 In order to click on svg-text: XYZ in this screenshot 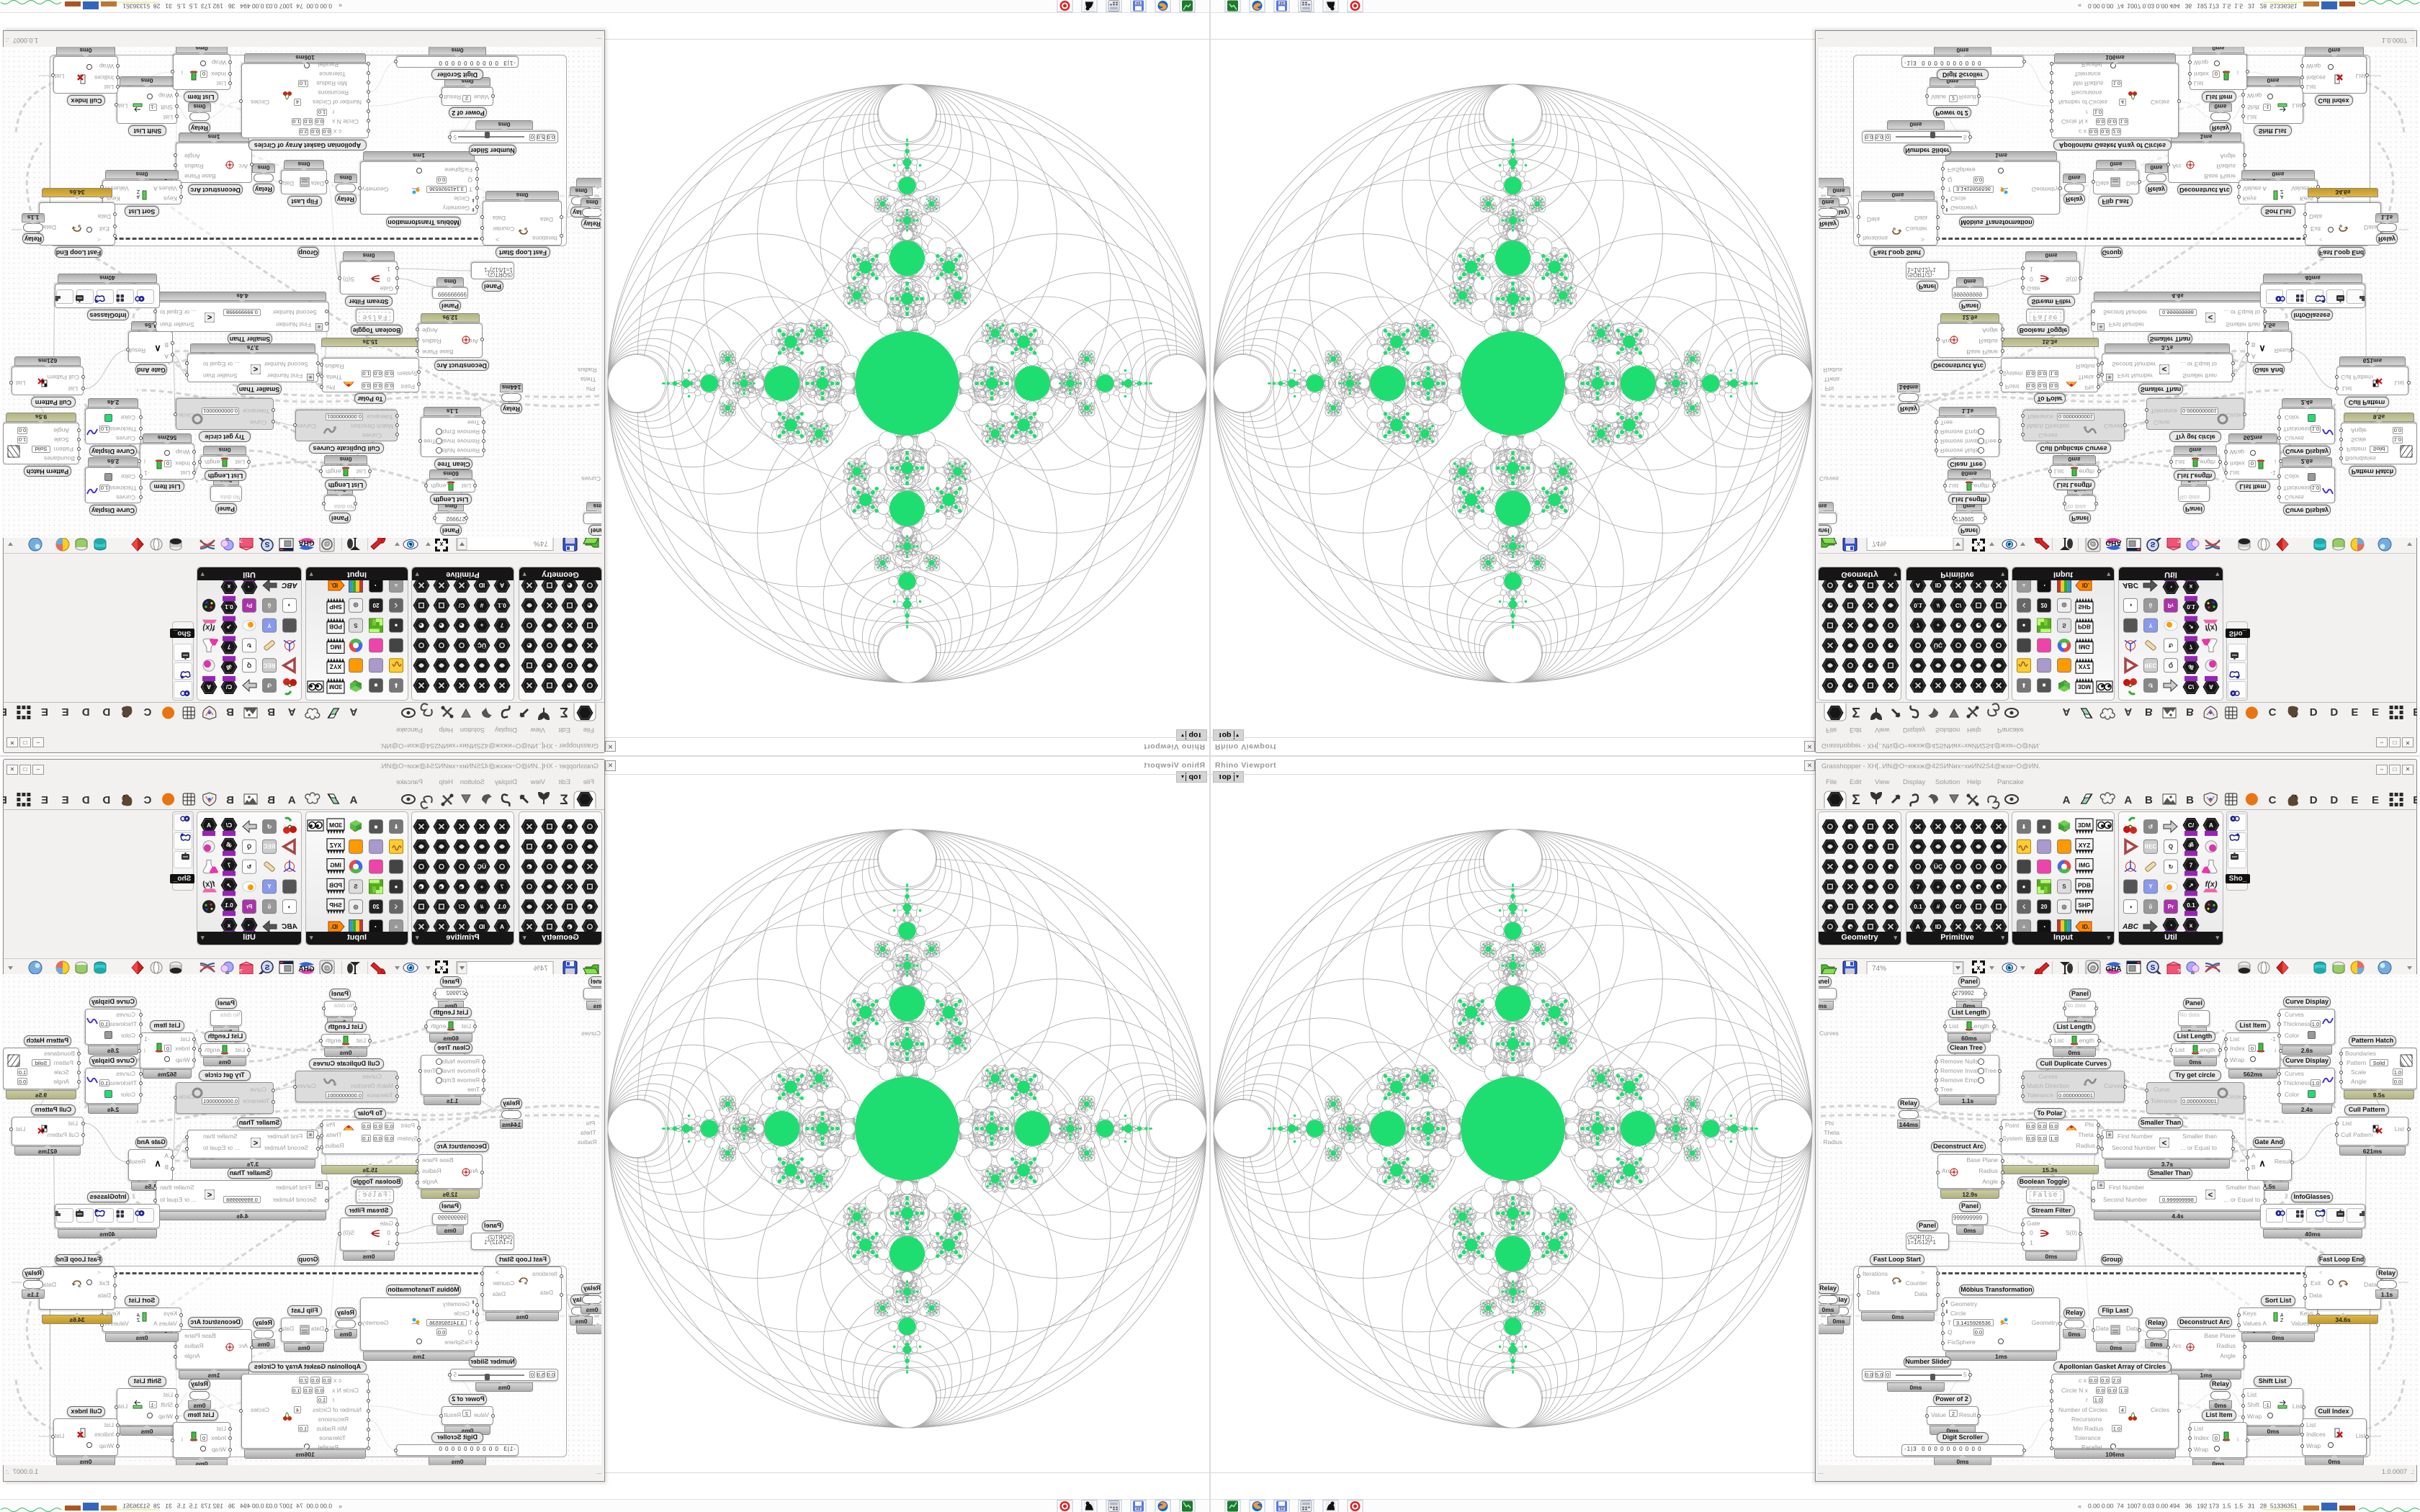, I will do `click(2085, 845)`.